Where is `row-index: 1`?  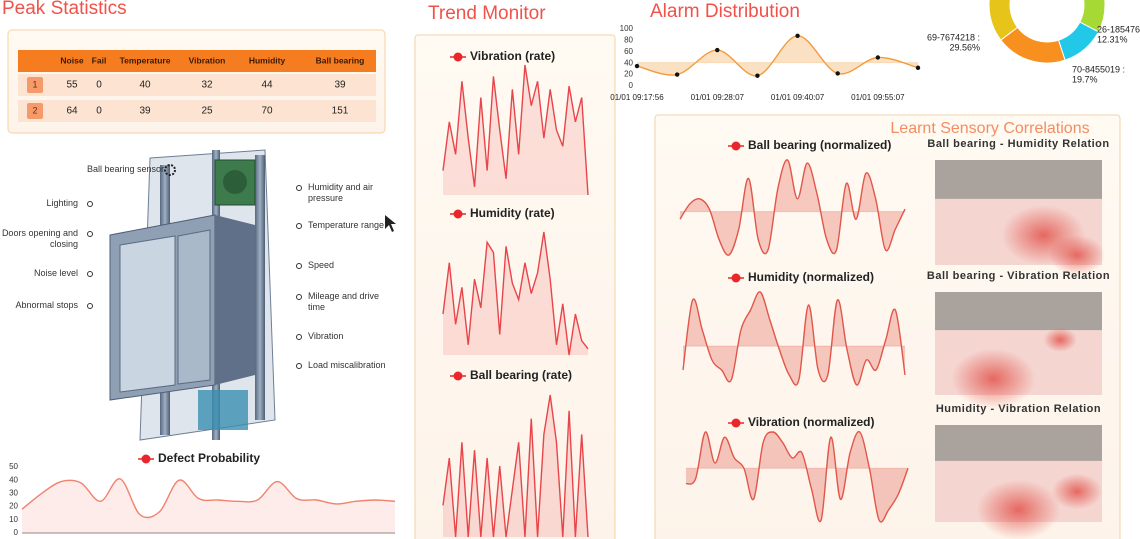
row-index: 1 is located at coordinates (34, 84).